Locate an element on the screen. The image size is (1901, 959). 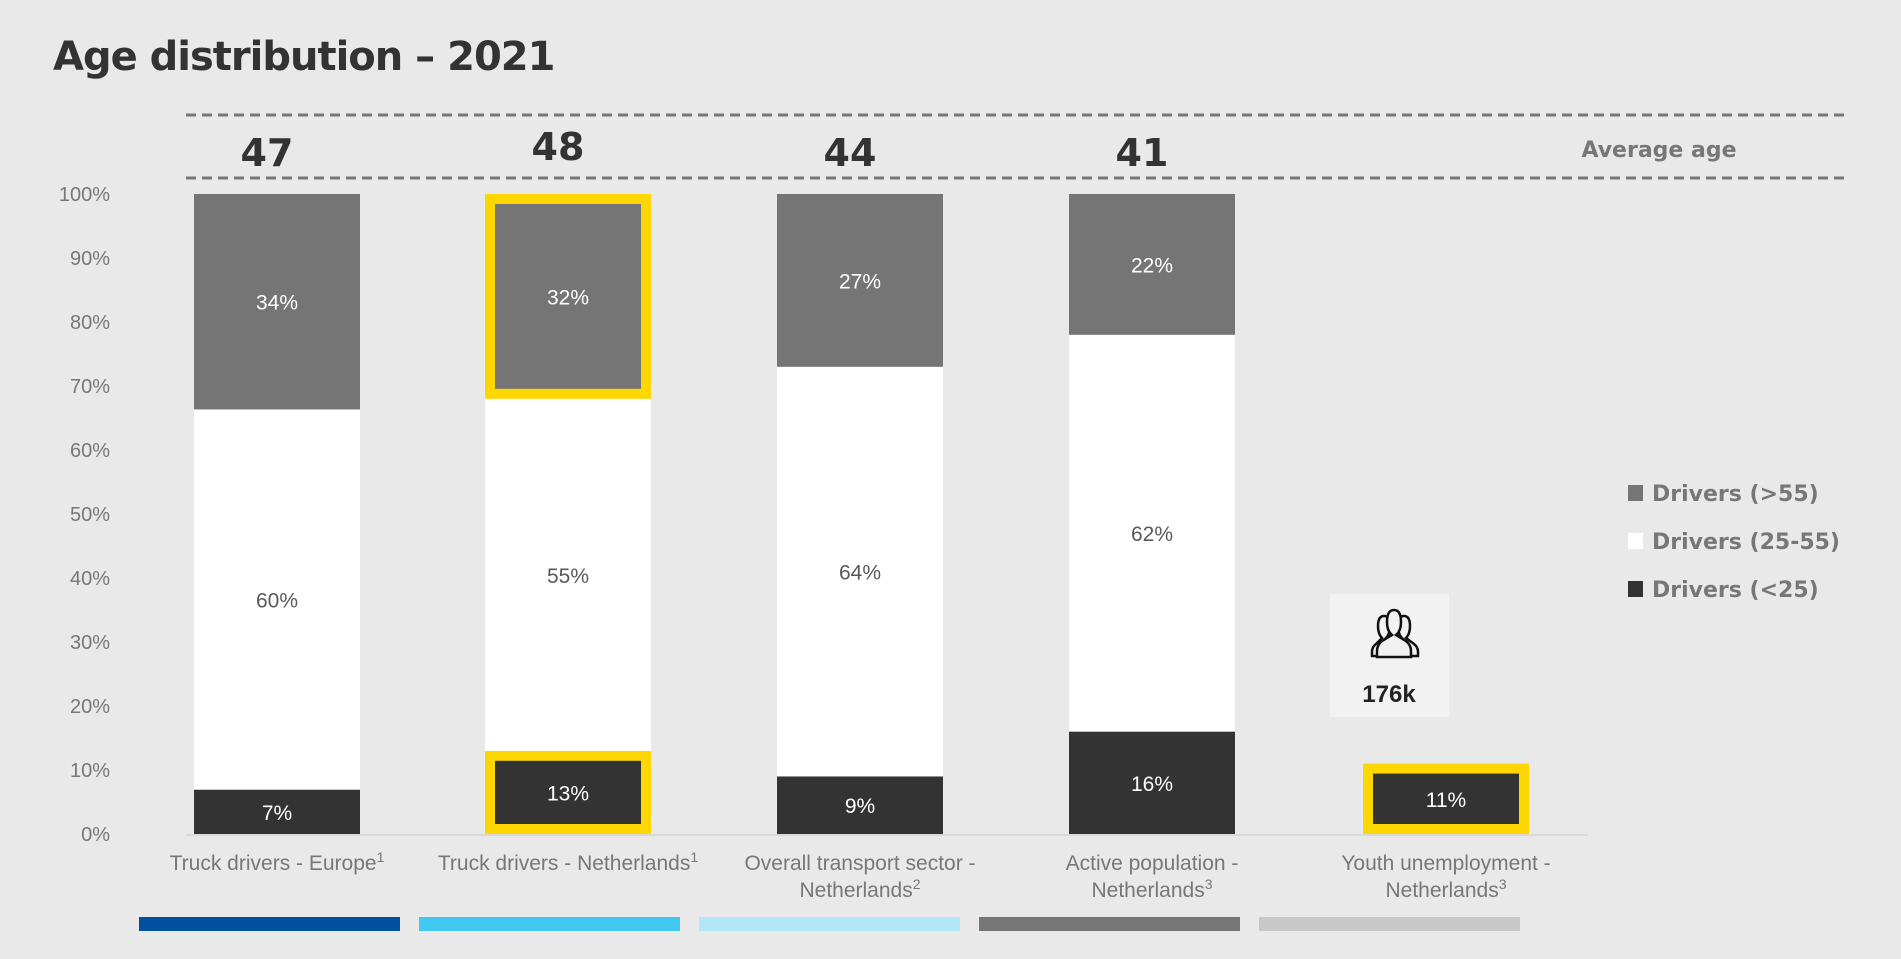
data-label: 11% is located at coordinates (1446, 800).